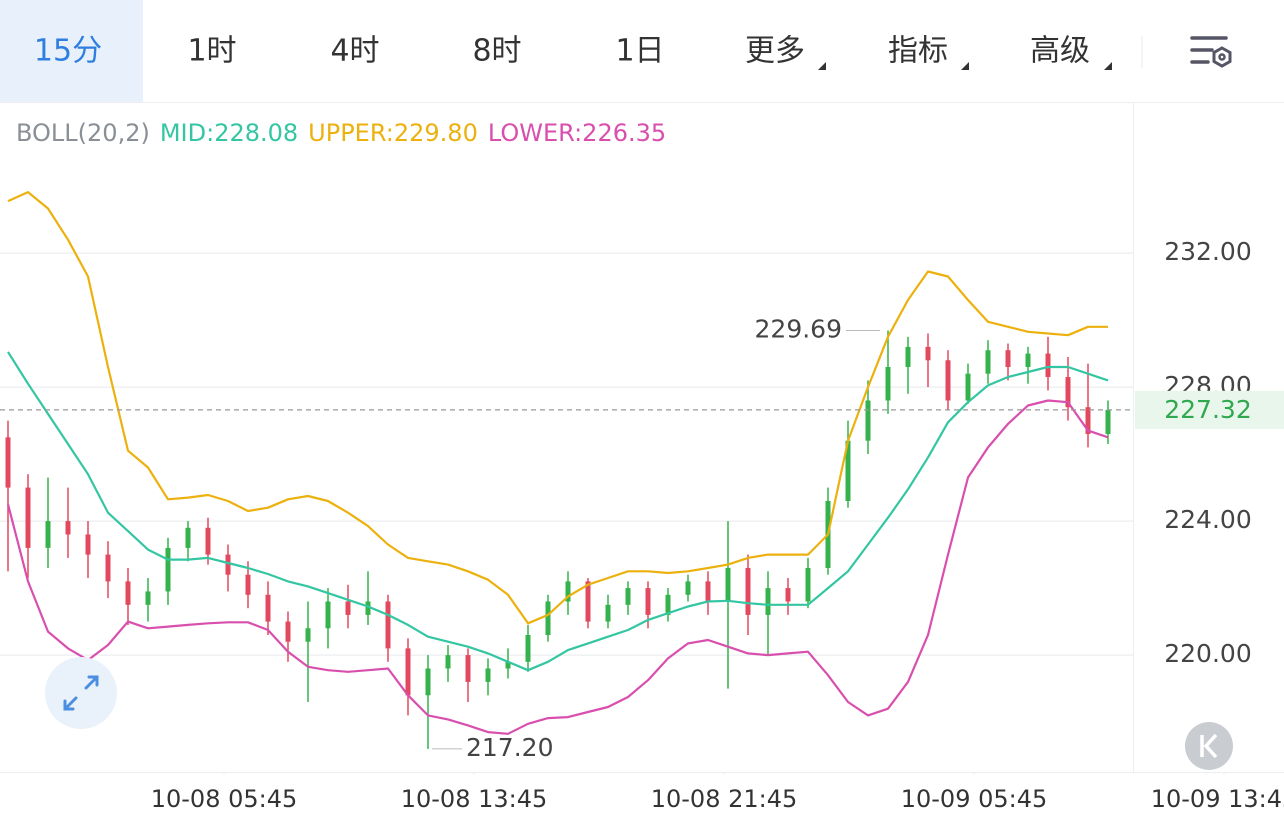 Image resolution: width=1284 pixels, height=826 pixels. What do you see at coordinates (1217, 799) in the screenshot?
I see `x-tick-label: 10-09 13:45` at bounding box center [1217, 799].